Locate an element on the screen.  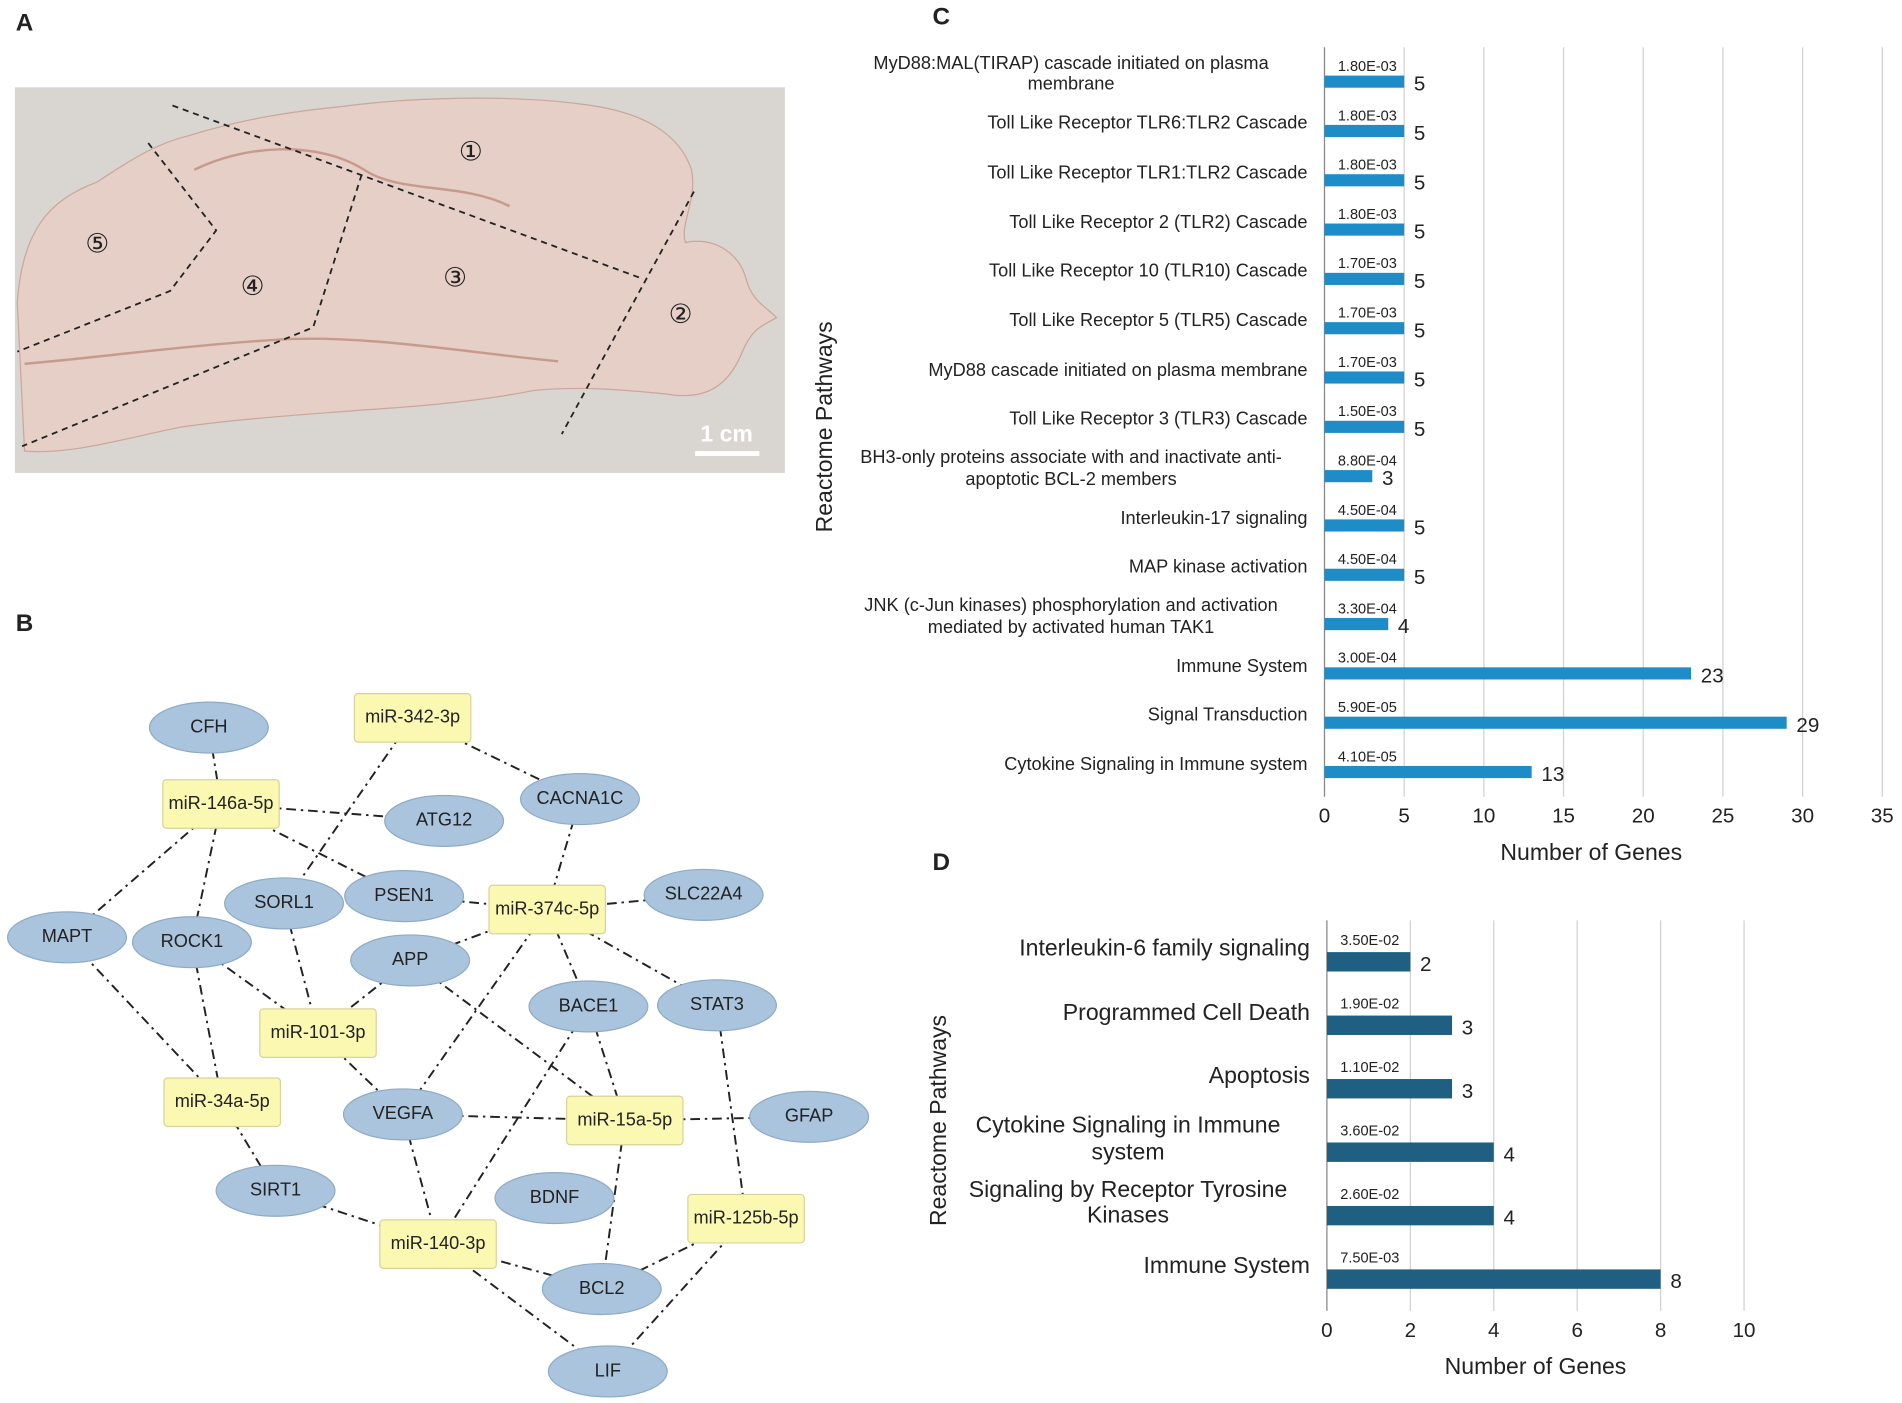
category-label-wrap: Interleukin-6 family signaling is located at coordinates (1128, 949).